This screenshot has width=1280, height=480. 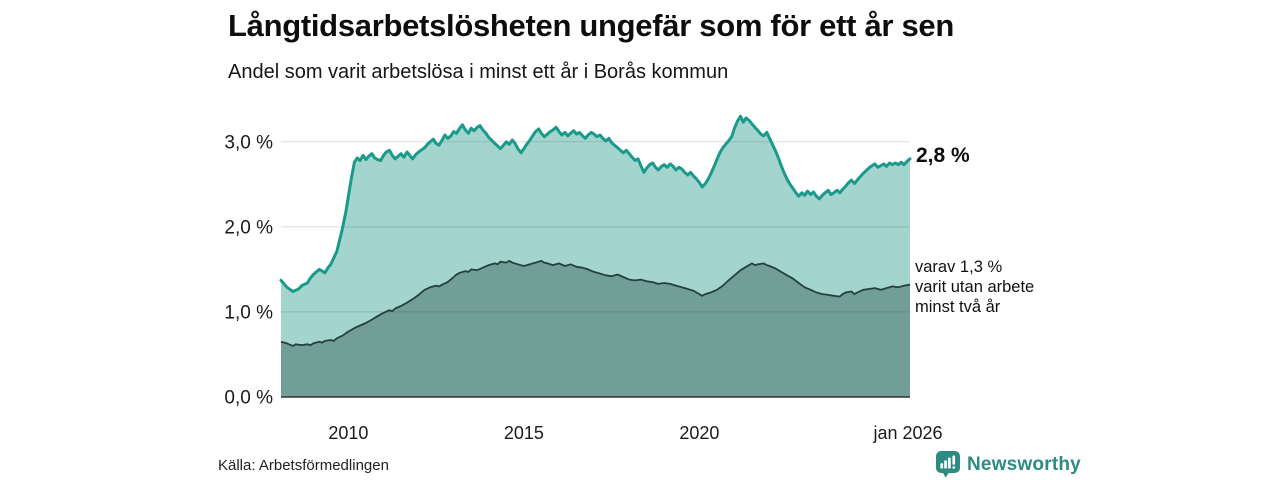 I want to click on svg-text: 1,0 %, so click(x=248, y=312).